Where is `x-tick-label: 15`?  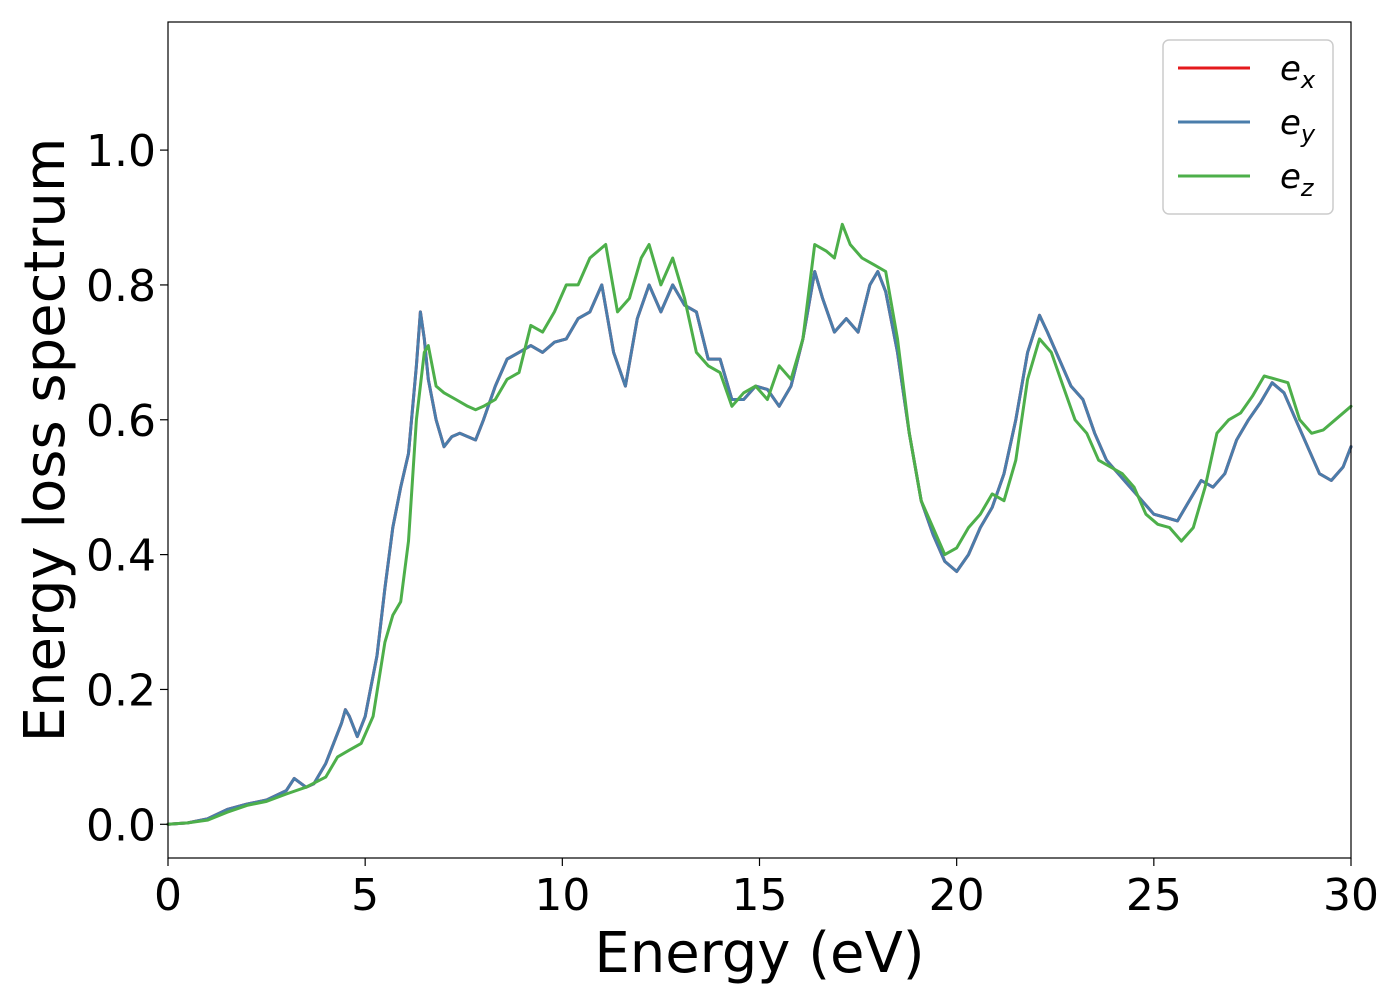 x-tick-label: 15 is located at coordinates (760, 895).